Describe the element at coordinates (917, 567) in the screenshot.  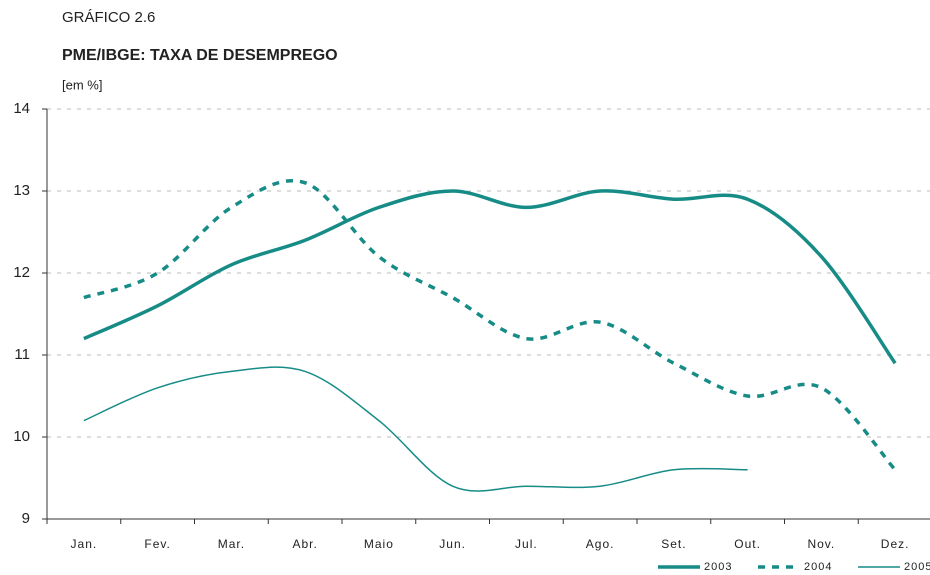
I see `legend-label: 2005` at that location.